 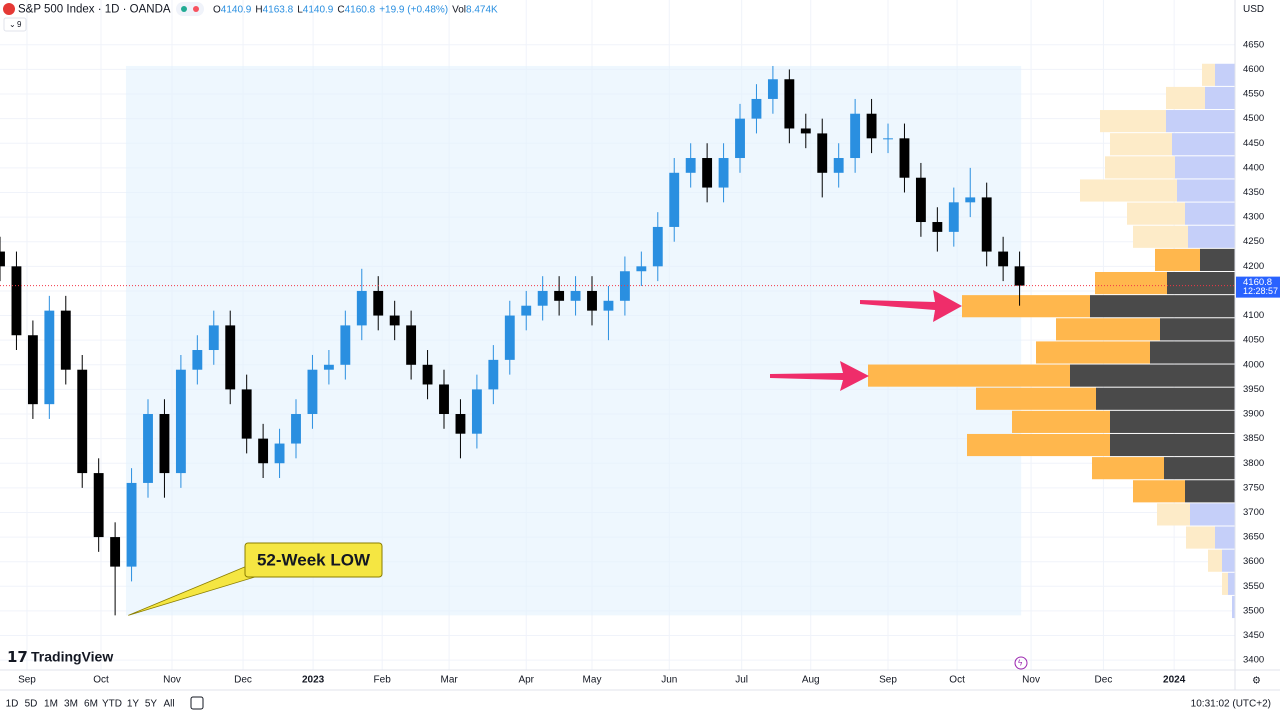 I want to click on y-tick-label: 3900, so click(x=1253, y=414).